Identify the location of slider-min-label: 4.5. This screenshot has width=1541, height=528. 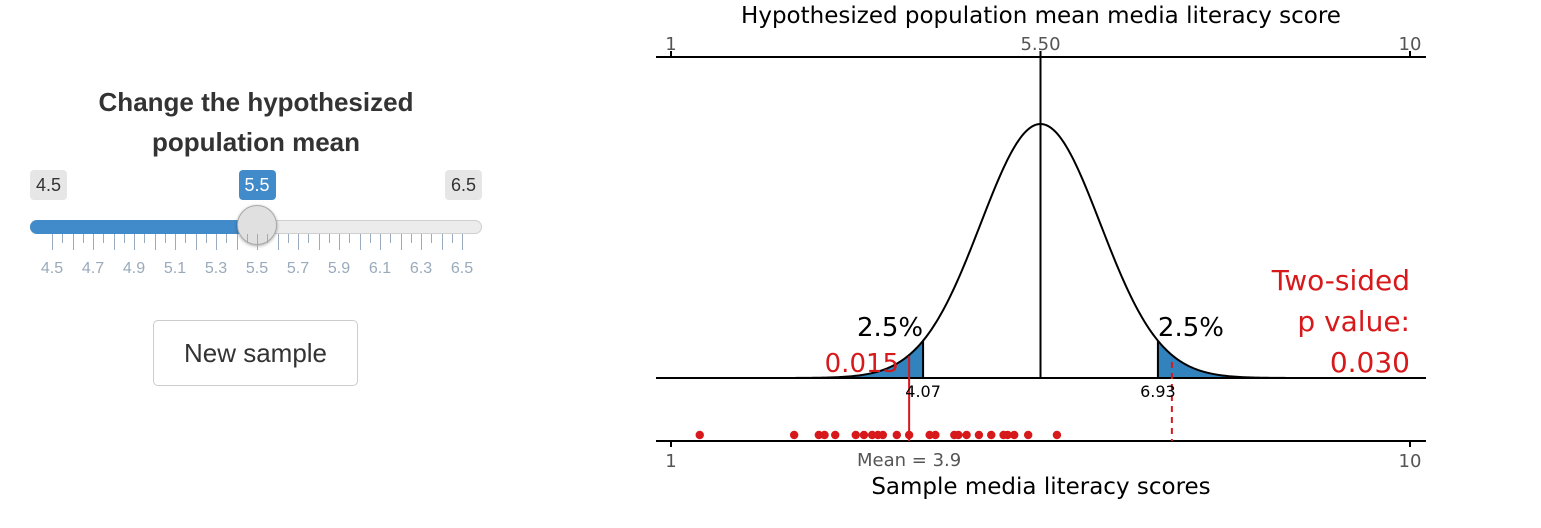
(49, 185).